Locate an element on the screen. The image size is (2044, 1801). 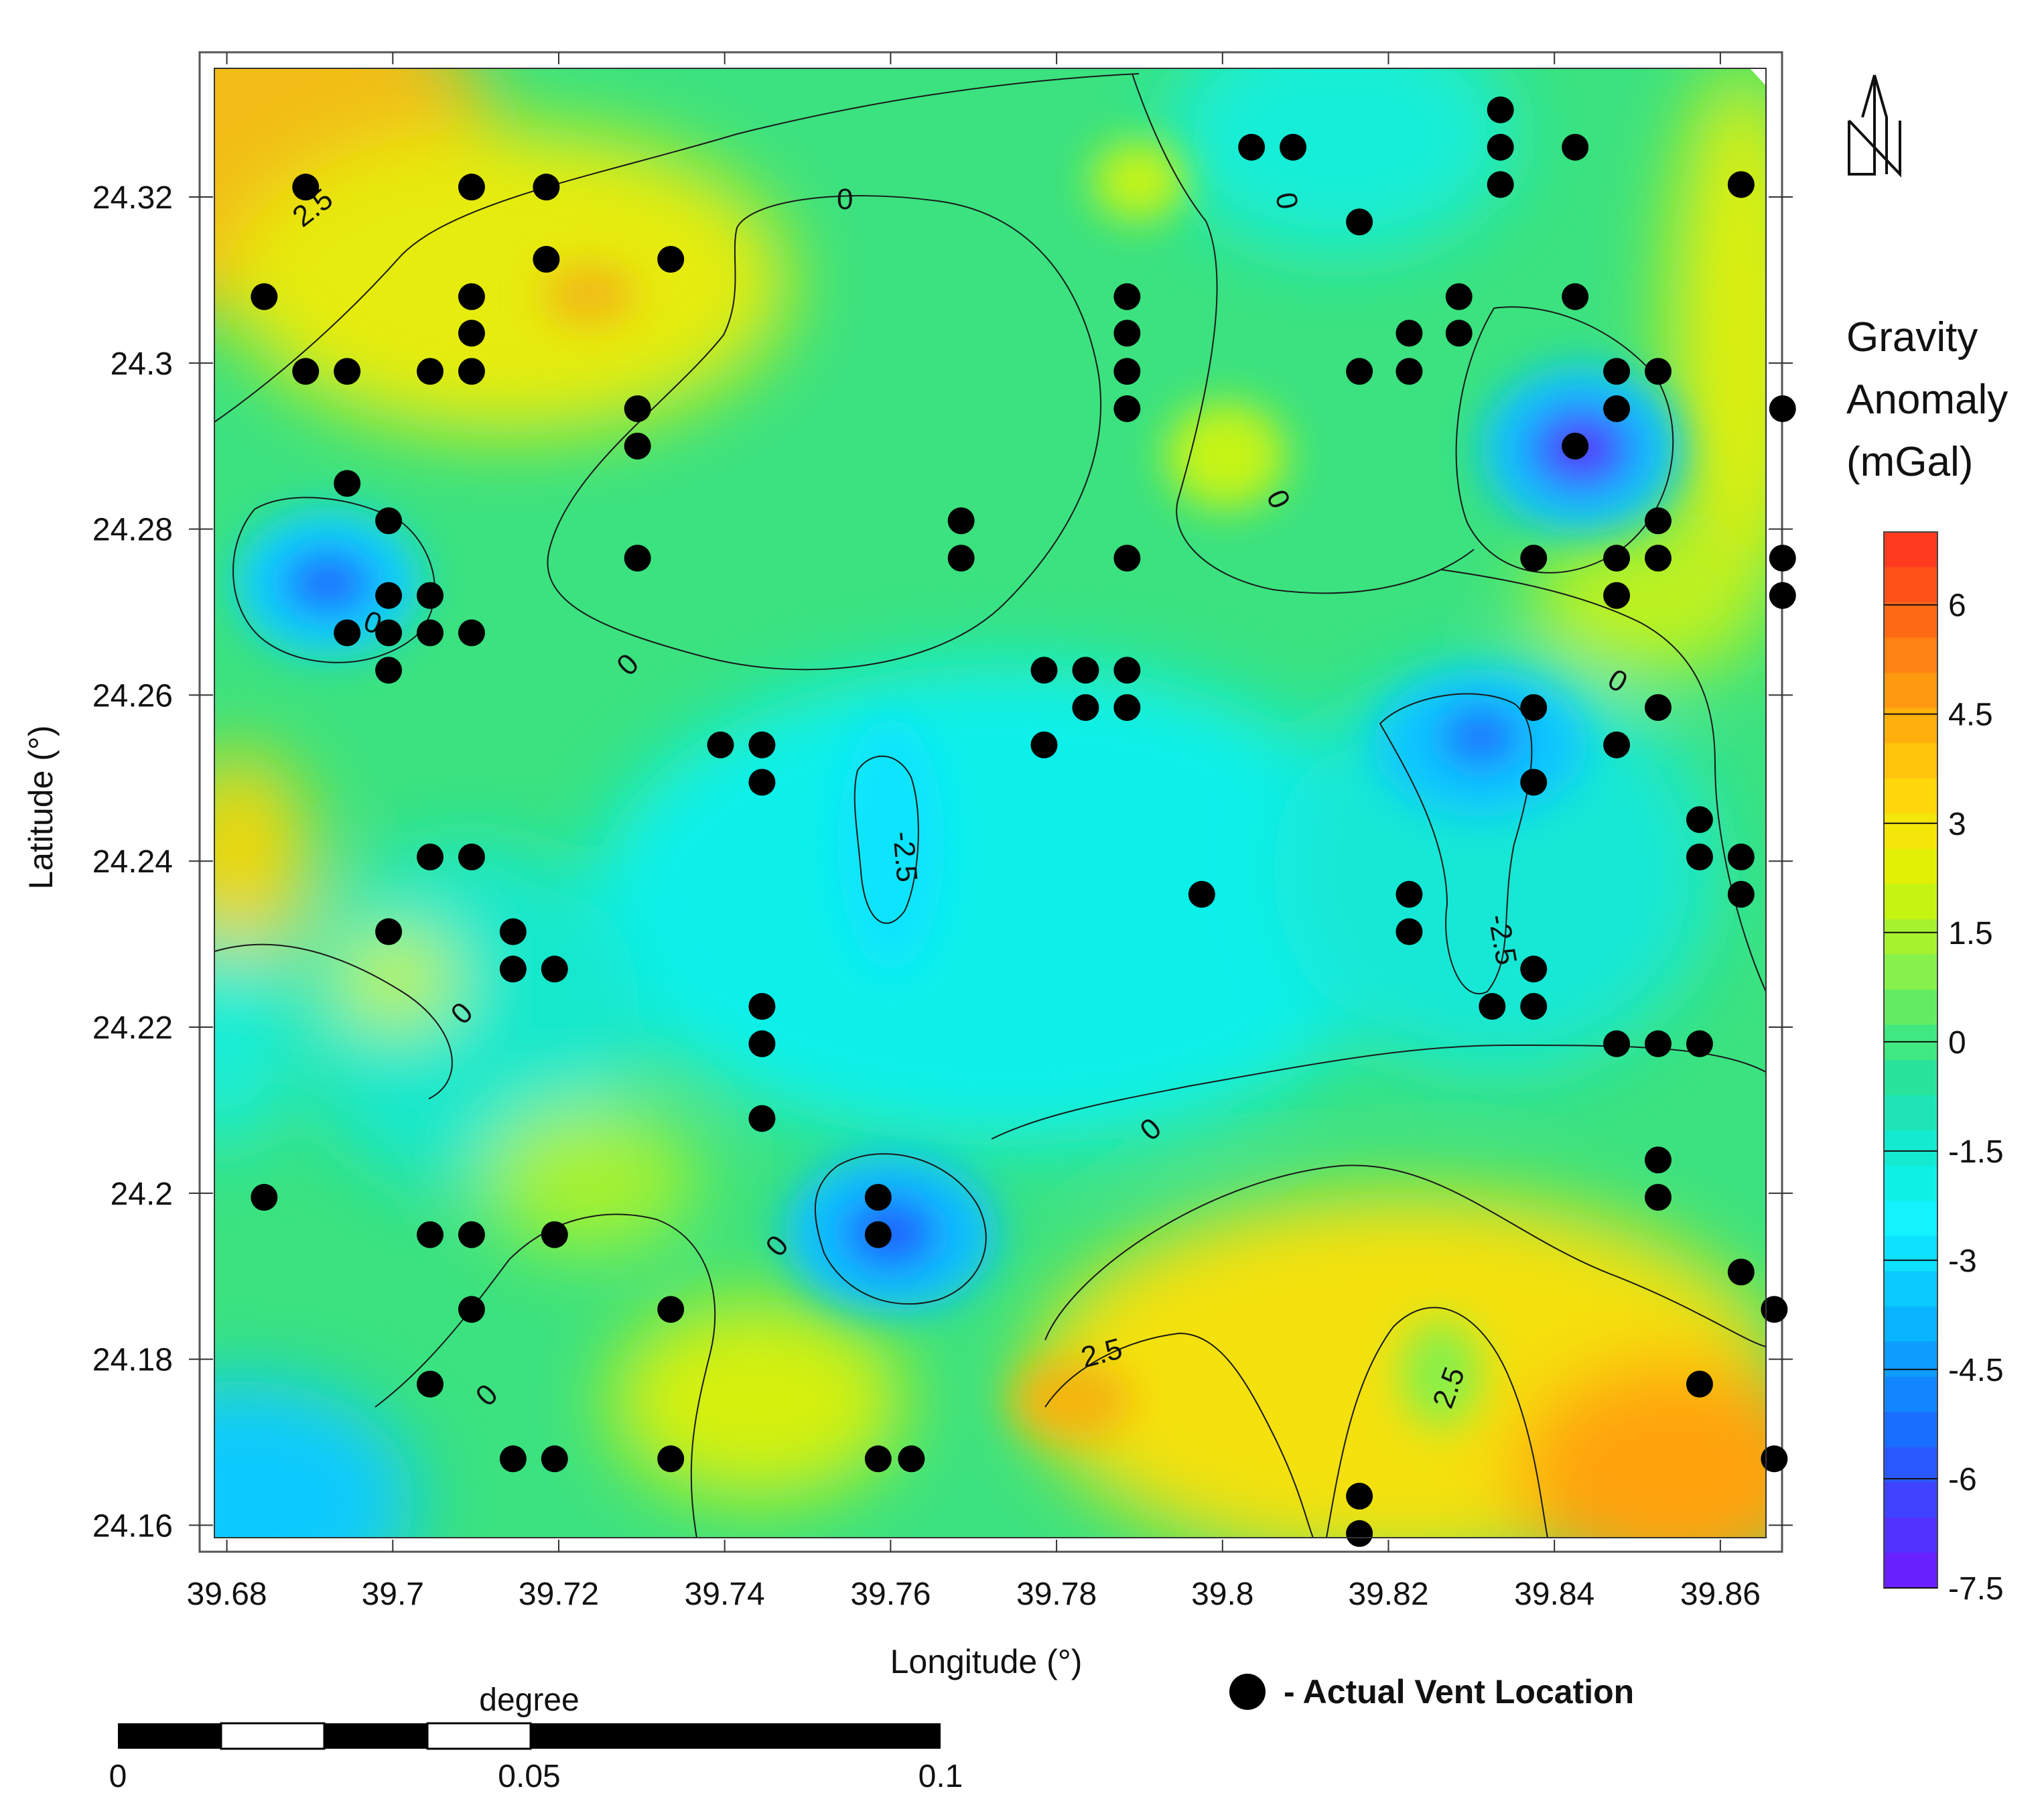
x-tick-label: 39.84 is located at coordinates (1554, 1594).